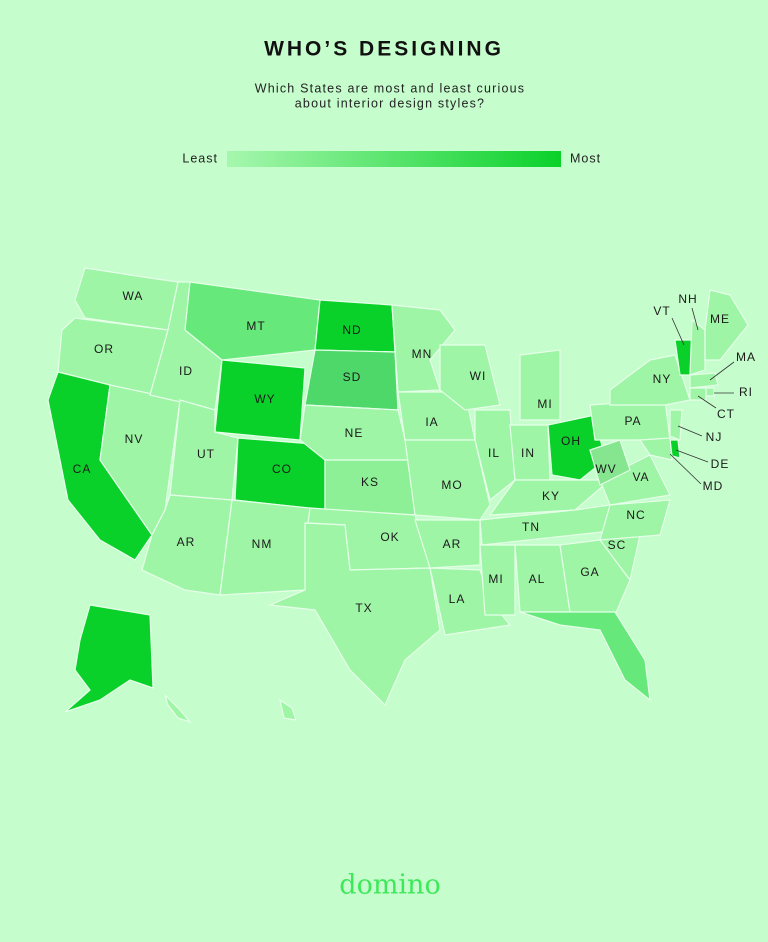 The image size is (768, 942). Describe the element at coordinates (720, 464) in the screenshot. I see `state-label: DE` at that location.